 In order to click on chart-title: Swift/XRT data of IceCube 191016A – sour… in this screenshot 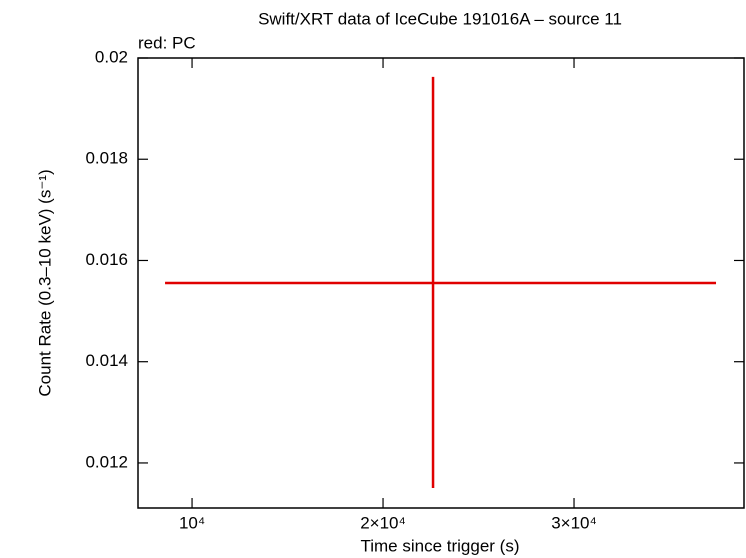, I will do `click(440, 18)`.